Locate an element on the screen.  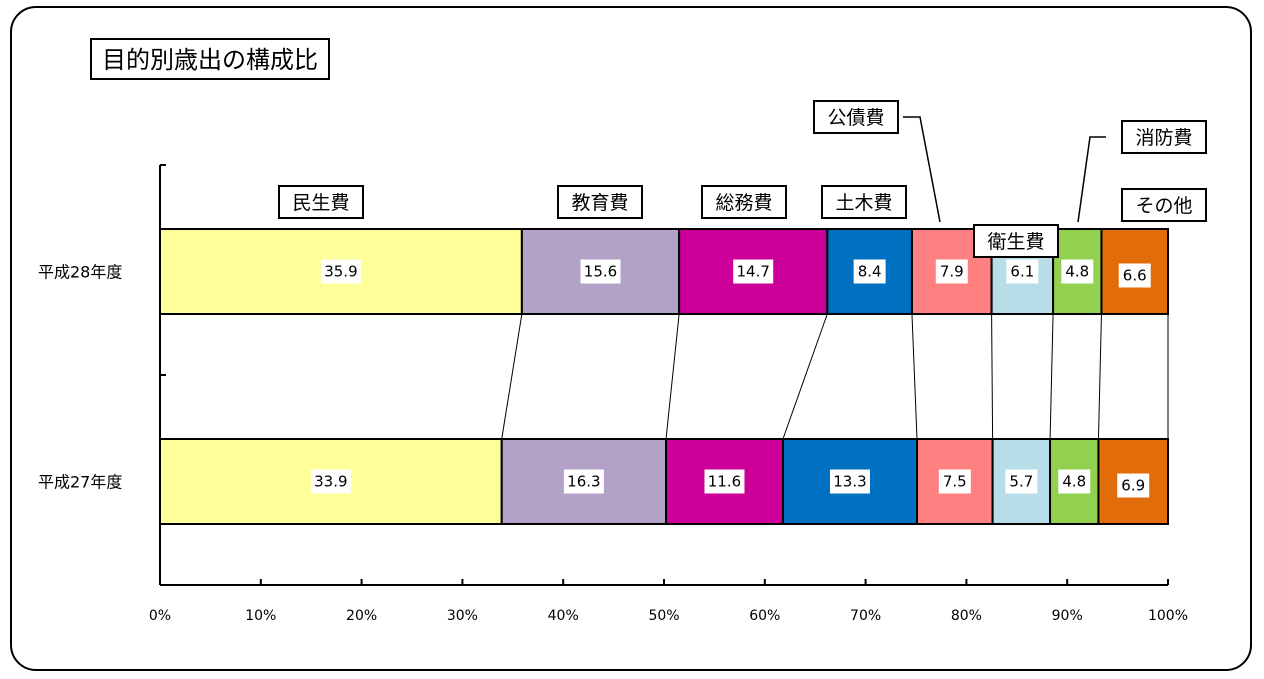
data-label: 7.9 is located at coordinates (952, 272).